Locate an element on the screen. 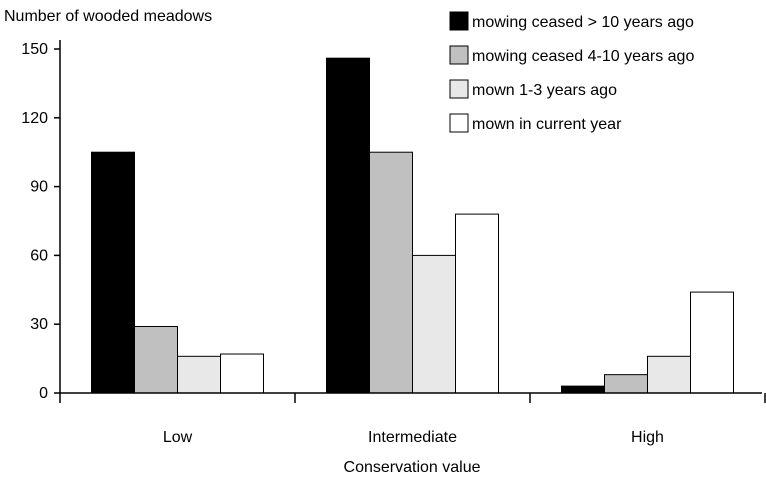  y-tick-label: 60 is located at coordinates (39, 255).